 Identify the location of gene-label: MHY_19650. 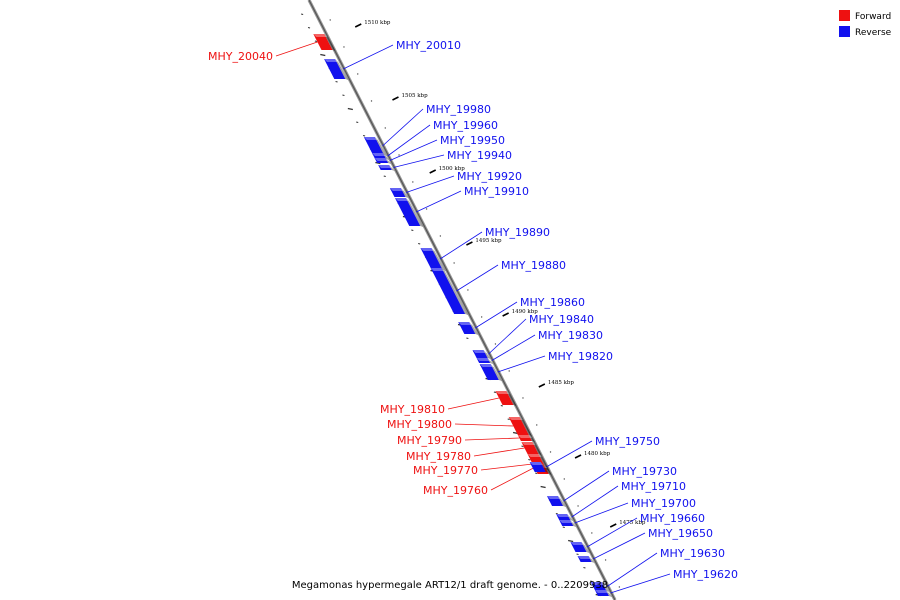
(680, 533).